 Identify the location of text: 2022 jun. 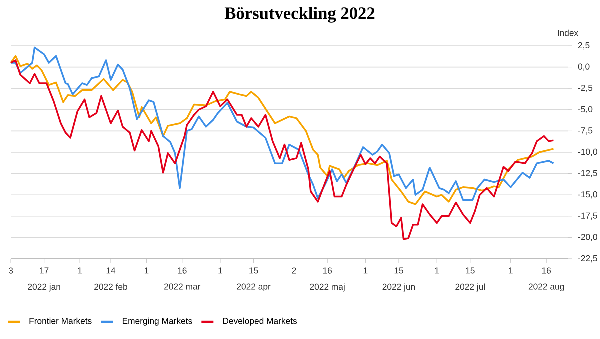
(399, 288).